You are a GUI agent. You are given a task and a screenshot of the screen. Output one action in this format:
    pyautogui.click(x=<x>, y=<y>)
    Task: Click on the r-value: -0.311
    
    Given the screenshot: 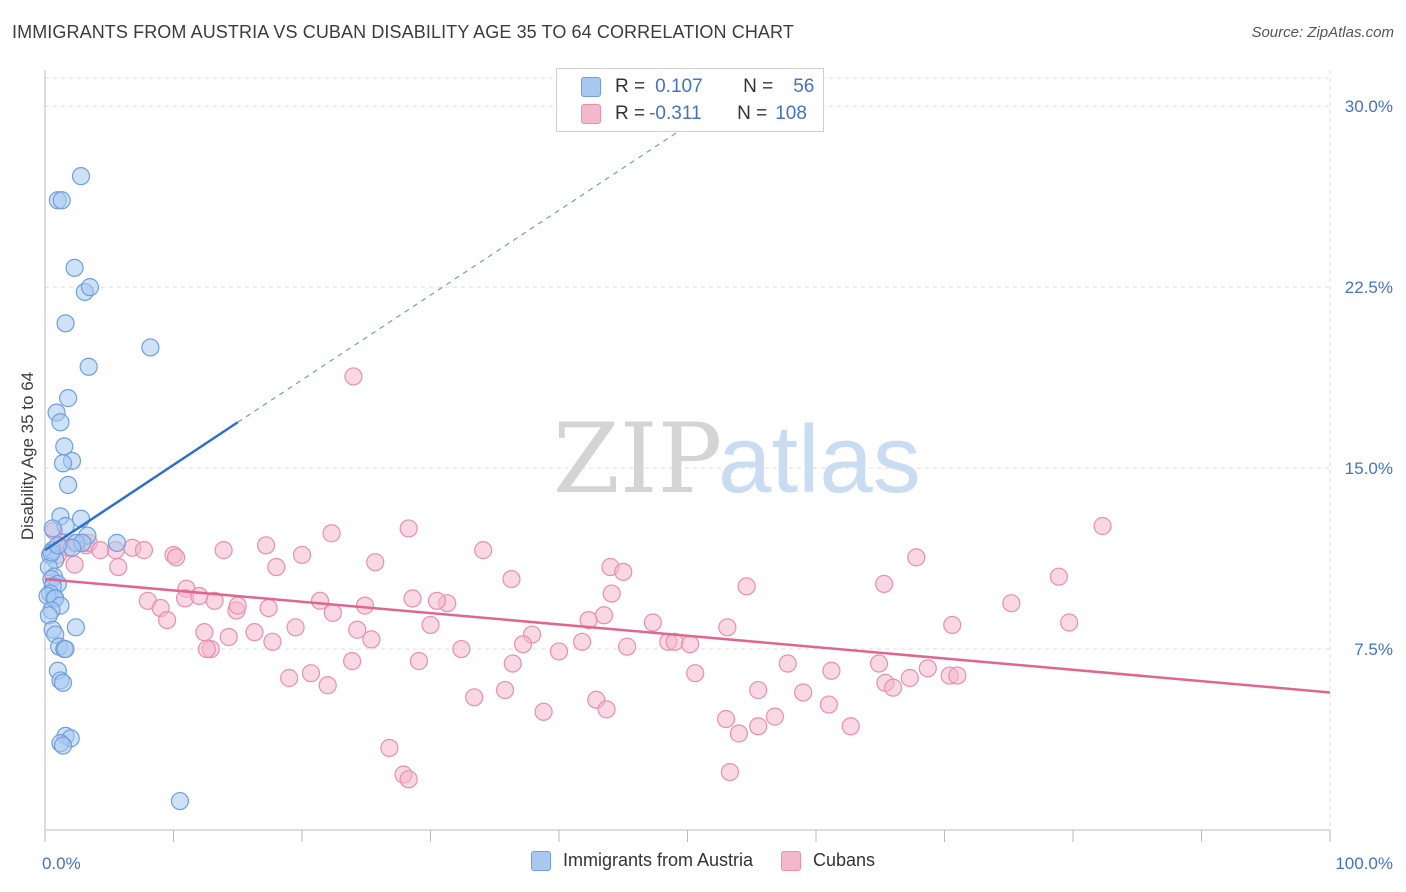 What is the action you would take?
    pyautogui.click(x=675, y=113)
    